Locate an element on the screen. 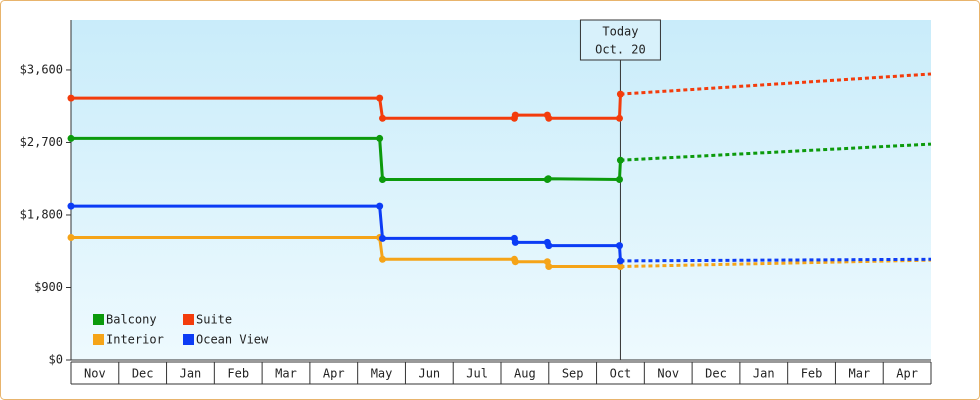 This screenshot has height=400, width=980. x-tick-label: Oct is located at coordinates (621, 374).